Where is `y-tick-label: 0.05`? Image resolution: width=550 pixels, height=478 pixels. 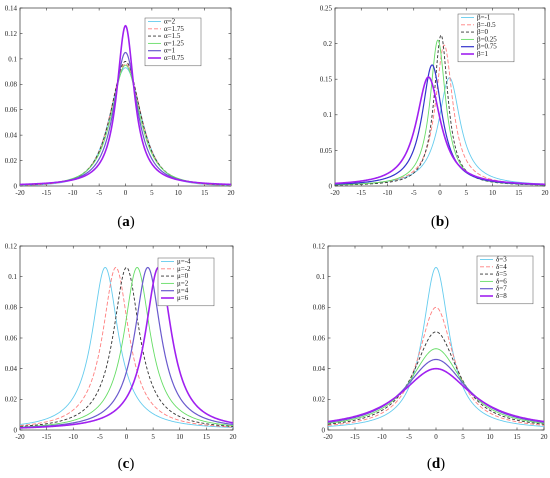
y-tick-label: 0.05 is located at coordinates (326, 151).